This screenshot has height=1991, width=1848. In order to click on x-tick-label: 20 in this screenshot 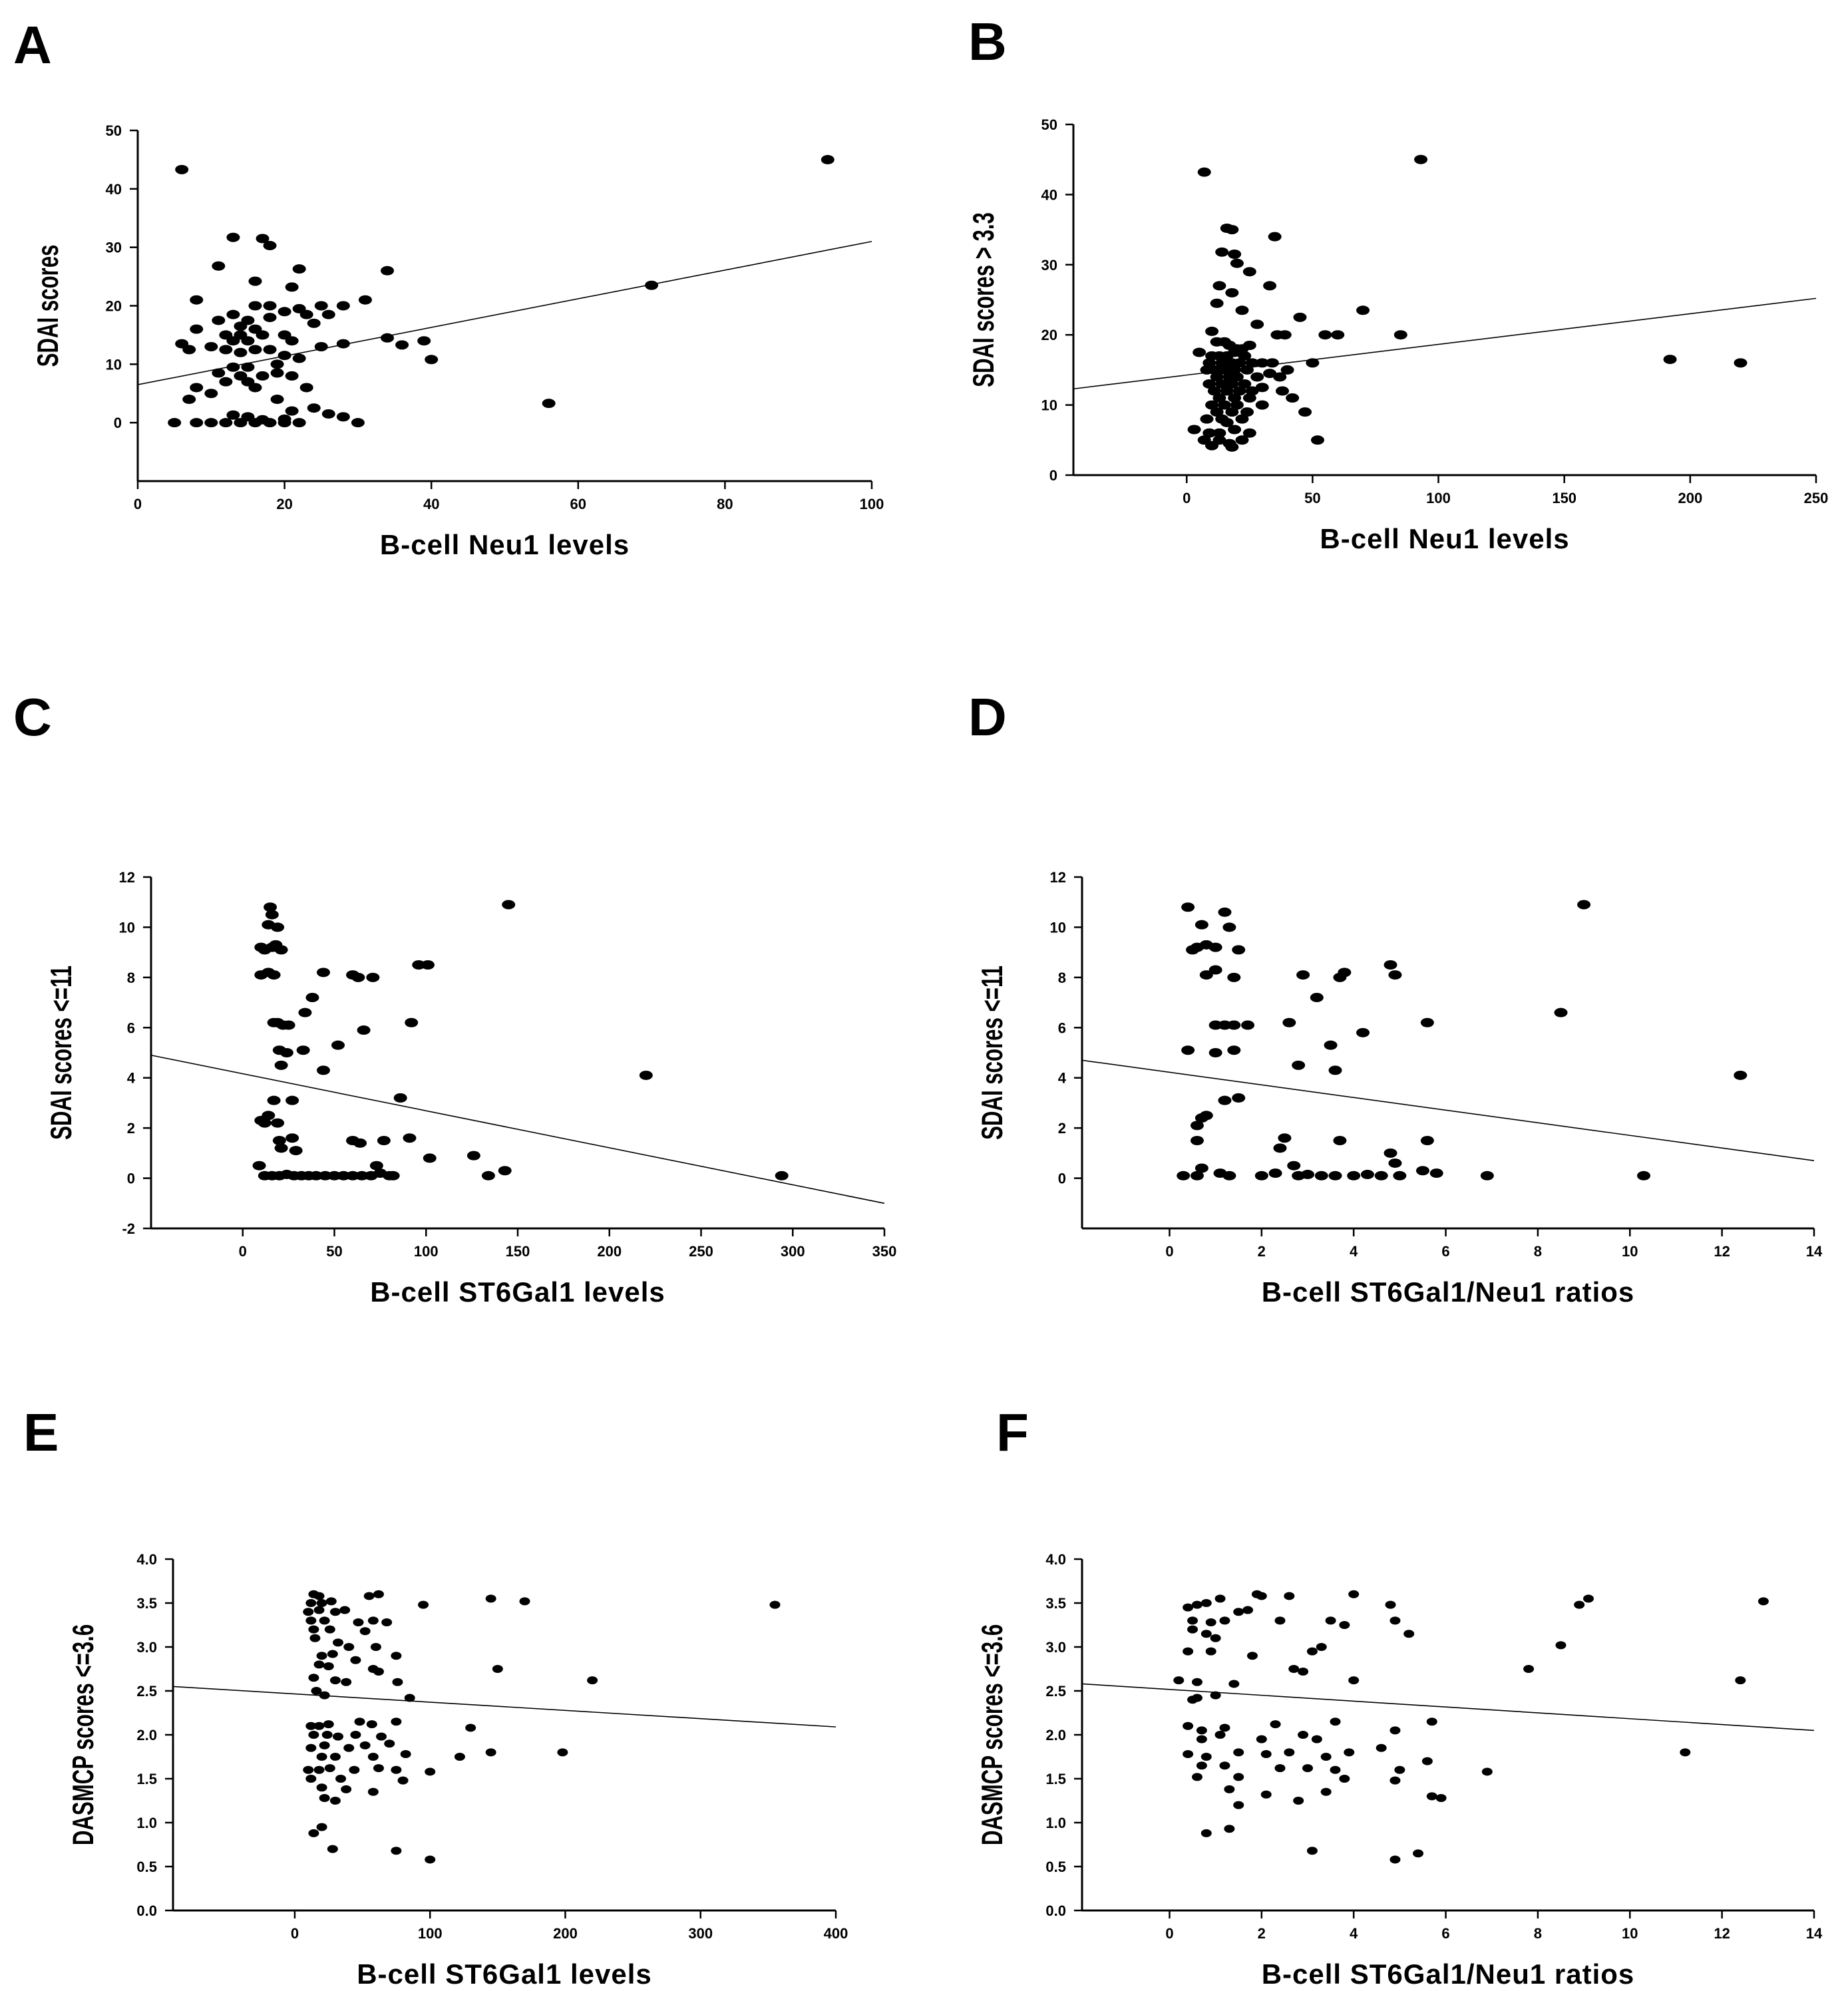, I will do `click(284, 504)`.